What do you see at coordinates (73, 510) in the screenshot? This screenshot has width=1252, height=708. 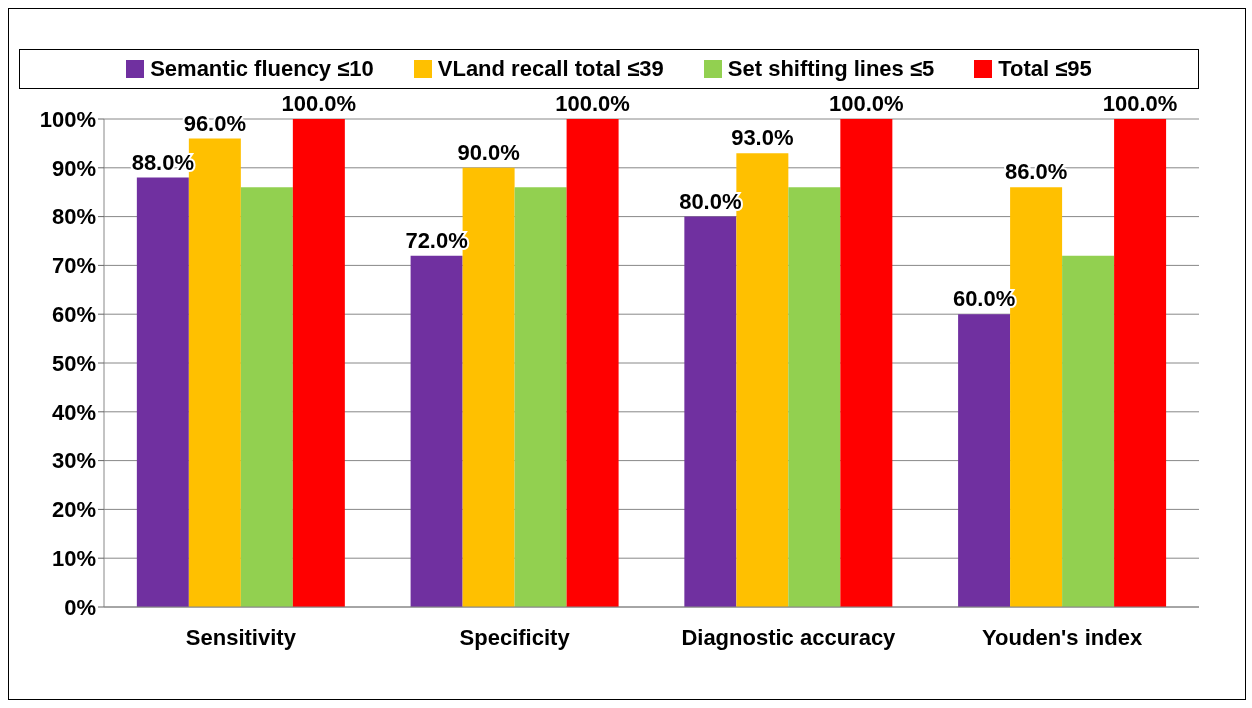 I see `y-tick-label: 20%` at bounding box center [73, 510].